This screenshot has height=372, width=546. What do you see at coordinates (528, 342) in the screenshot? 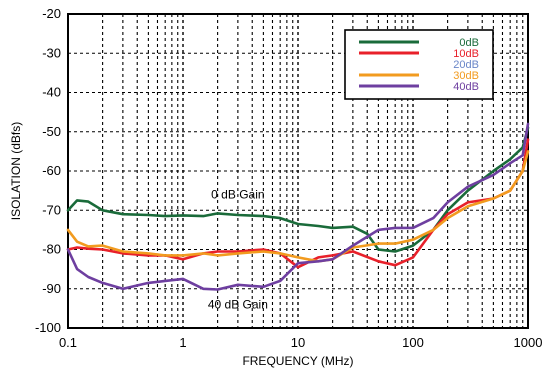
I see `x-tick-label: 1000` at bounding box center [528, 342].